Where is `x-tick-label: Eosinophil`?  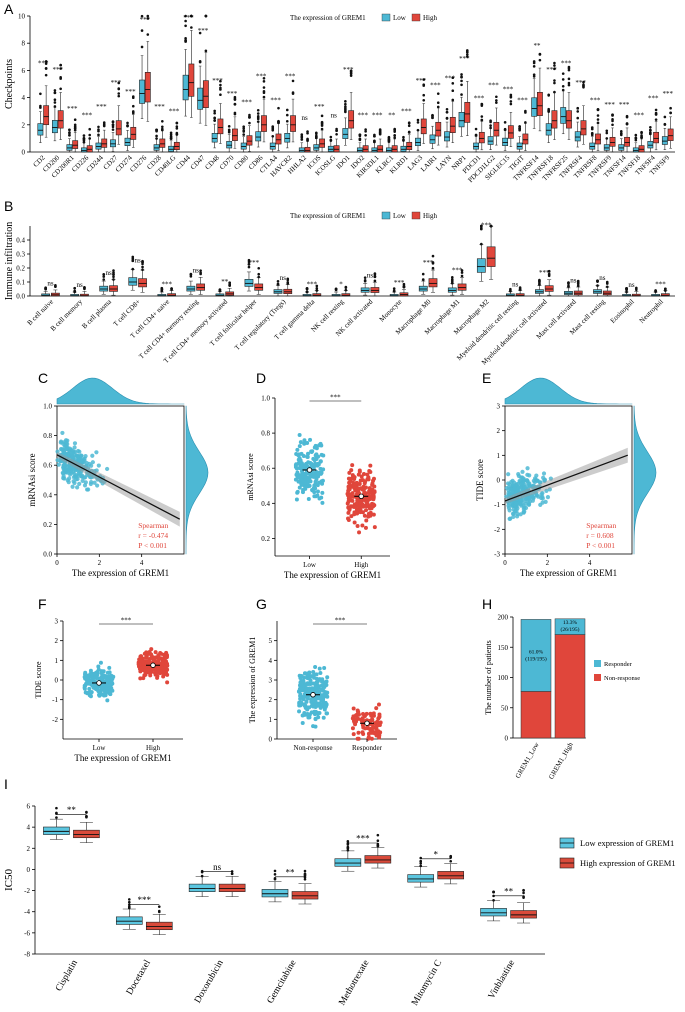 x-tick-label: Eosinophil is located at coordinates (622, 311).